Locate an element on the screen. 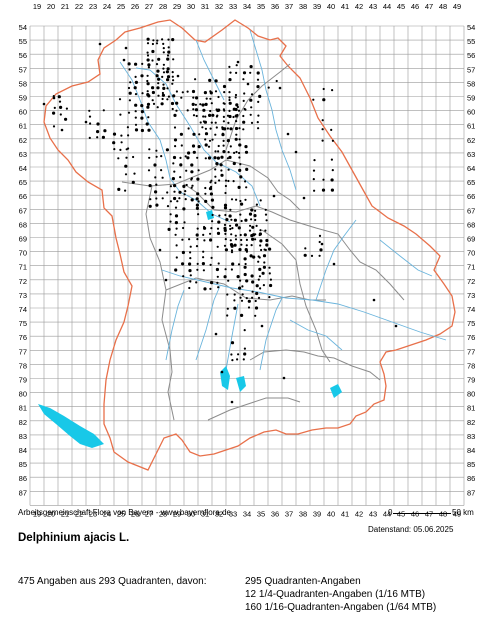 The image size is (500, 620). column-label-top: 38 is located at coordinates (303, 6).